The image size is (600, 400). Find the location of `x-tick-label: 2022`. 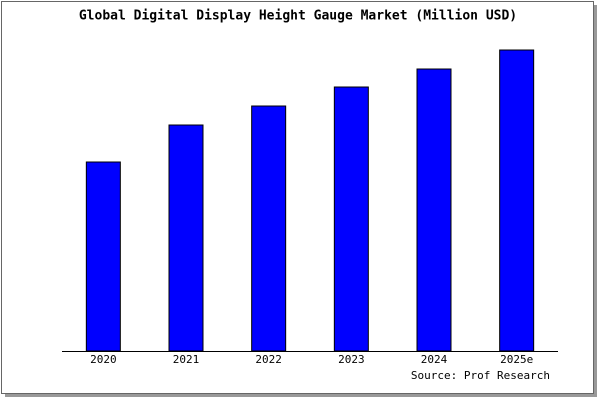

x-tick-label: 2022 is located at coordinates (268, 359).